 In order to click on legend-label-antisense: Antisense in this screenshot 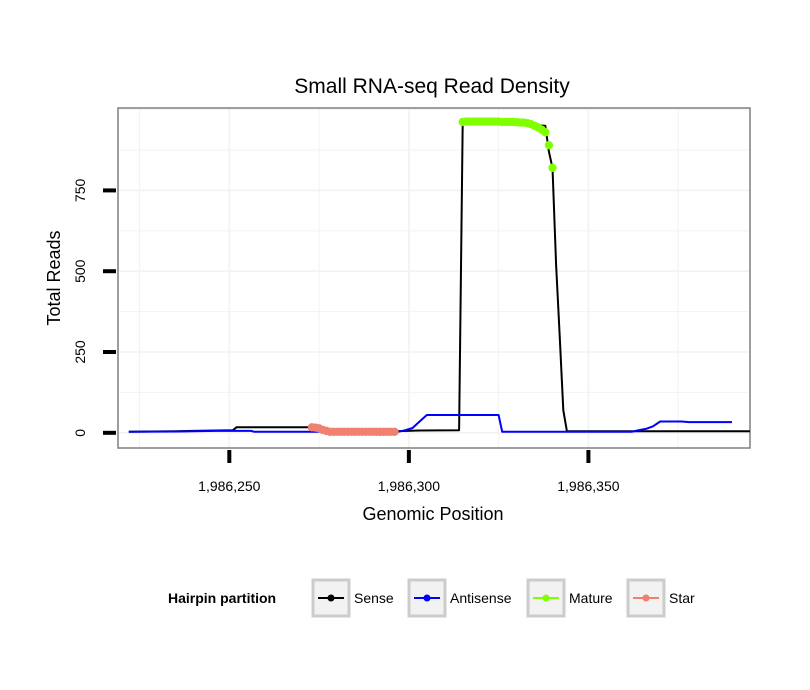, I will do `click(481, 598)`.